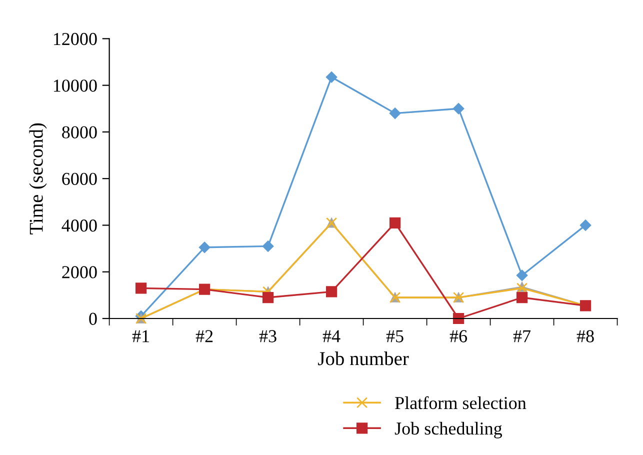 Image resolution: width=643 pixels, height=455 pixels. I want to click on y-tick-label: 2000, so click(79, 272).